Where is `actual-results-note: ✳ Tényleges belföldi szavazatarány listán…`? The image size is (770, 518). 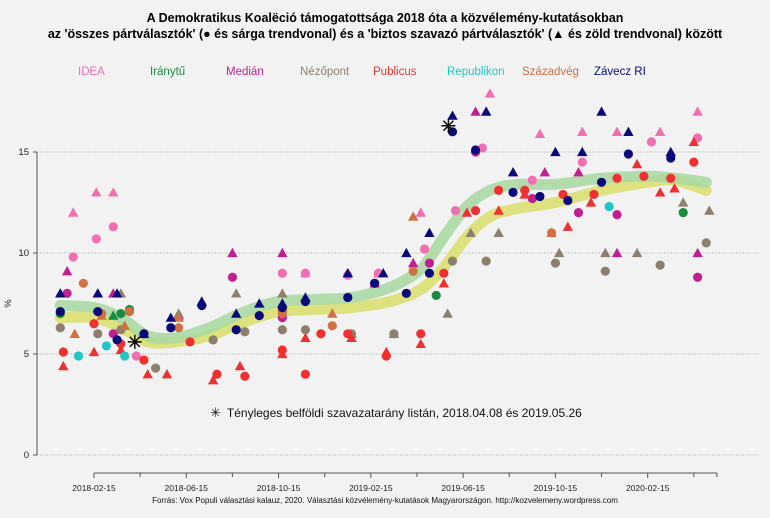
actual-results-note: ✳ Tényleges belföldi szavazatarány listán… is located at coordinates (396, 413).